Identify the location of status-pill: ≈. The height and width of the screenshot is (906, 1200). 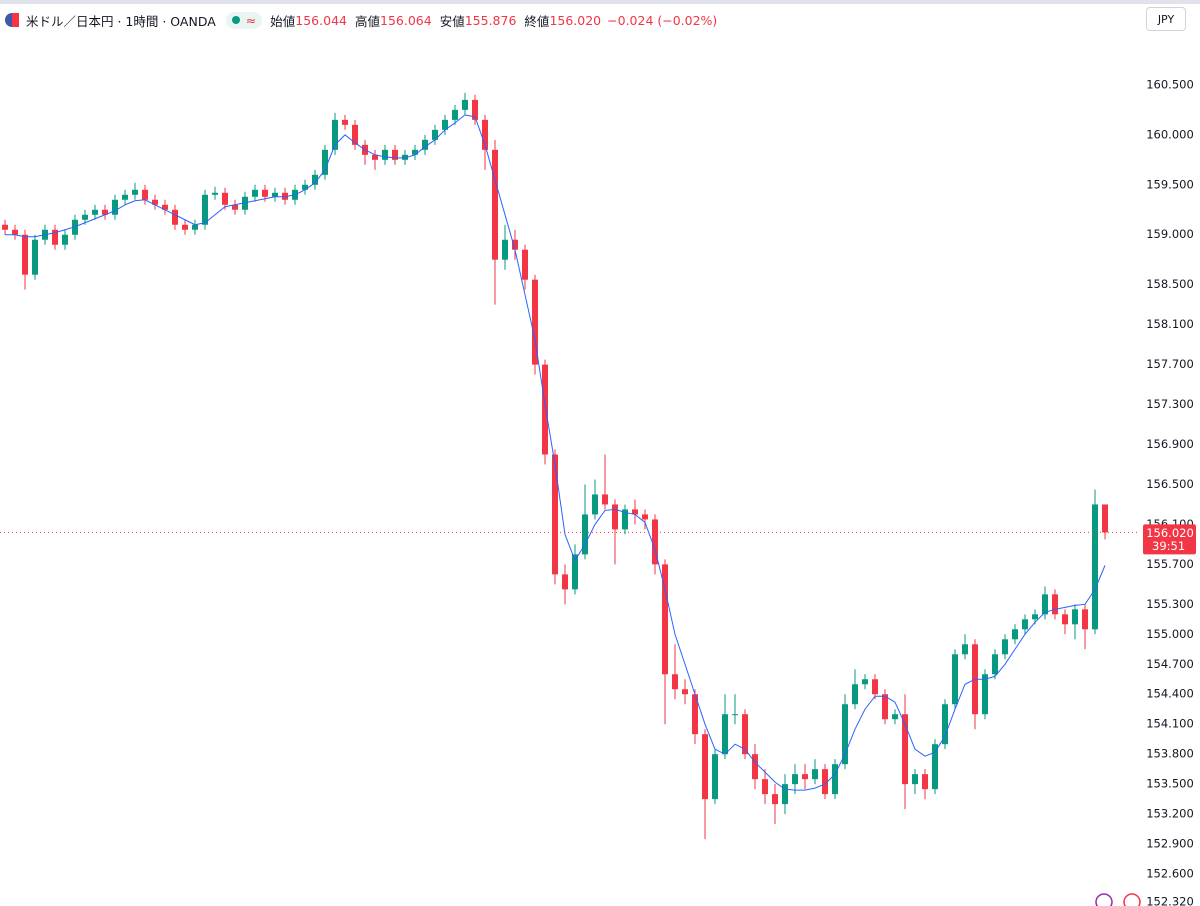
(244, 20).